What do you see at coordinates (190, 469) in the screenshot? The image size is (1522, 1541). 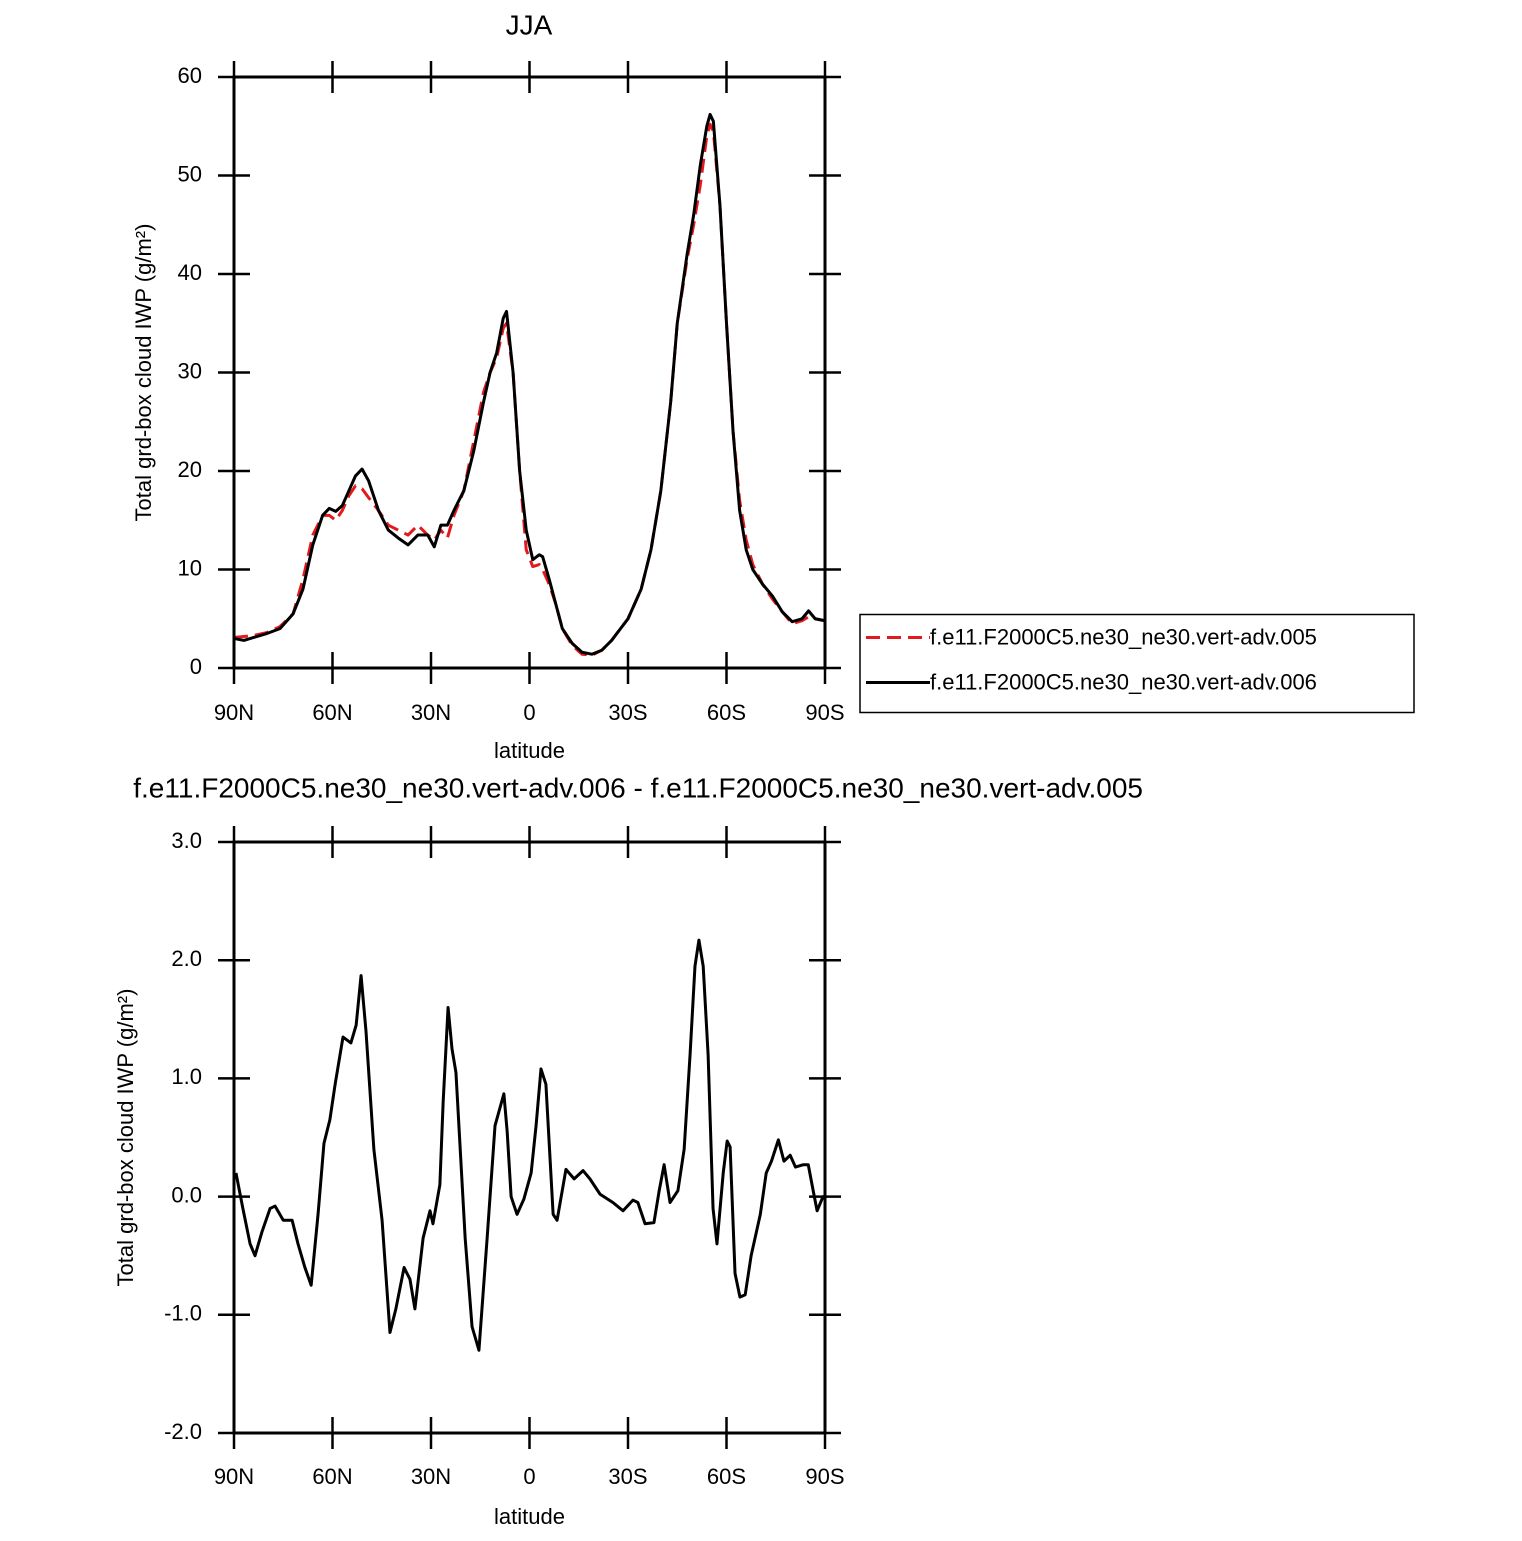 I see `y-tick-label: 20` at bounding box center [190, 469].